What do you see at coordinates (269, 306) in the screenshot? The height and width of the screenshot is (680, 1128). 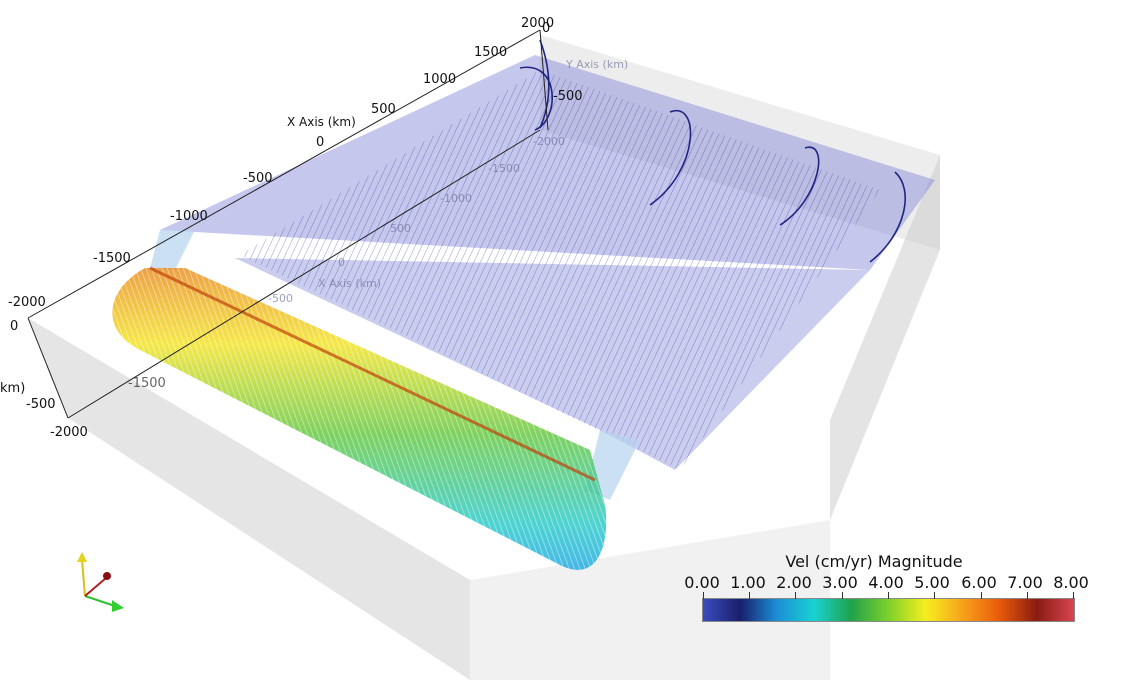 I see `x-axis-far-ticks: 500 0 -500 X Axis (km) -1500` at bounding box center [269, 306].